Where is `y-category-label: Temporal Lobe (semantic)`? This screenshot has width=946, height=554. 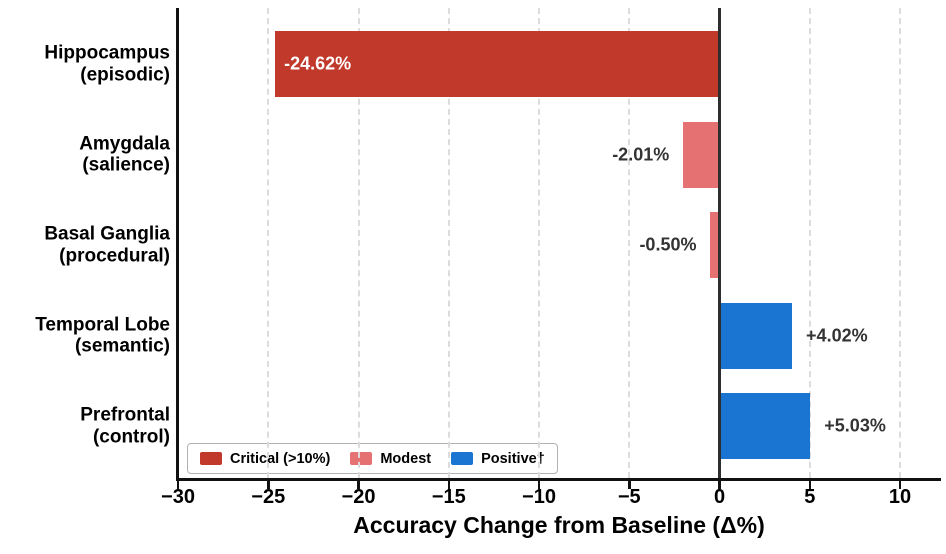
y-category-label: Temporal Lobe (semantic) is located at coordinates (102, 335).